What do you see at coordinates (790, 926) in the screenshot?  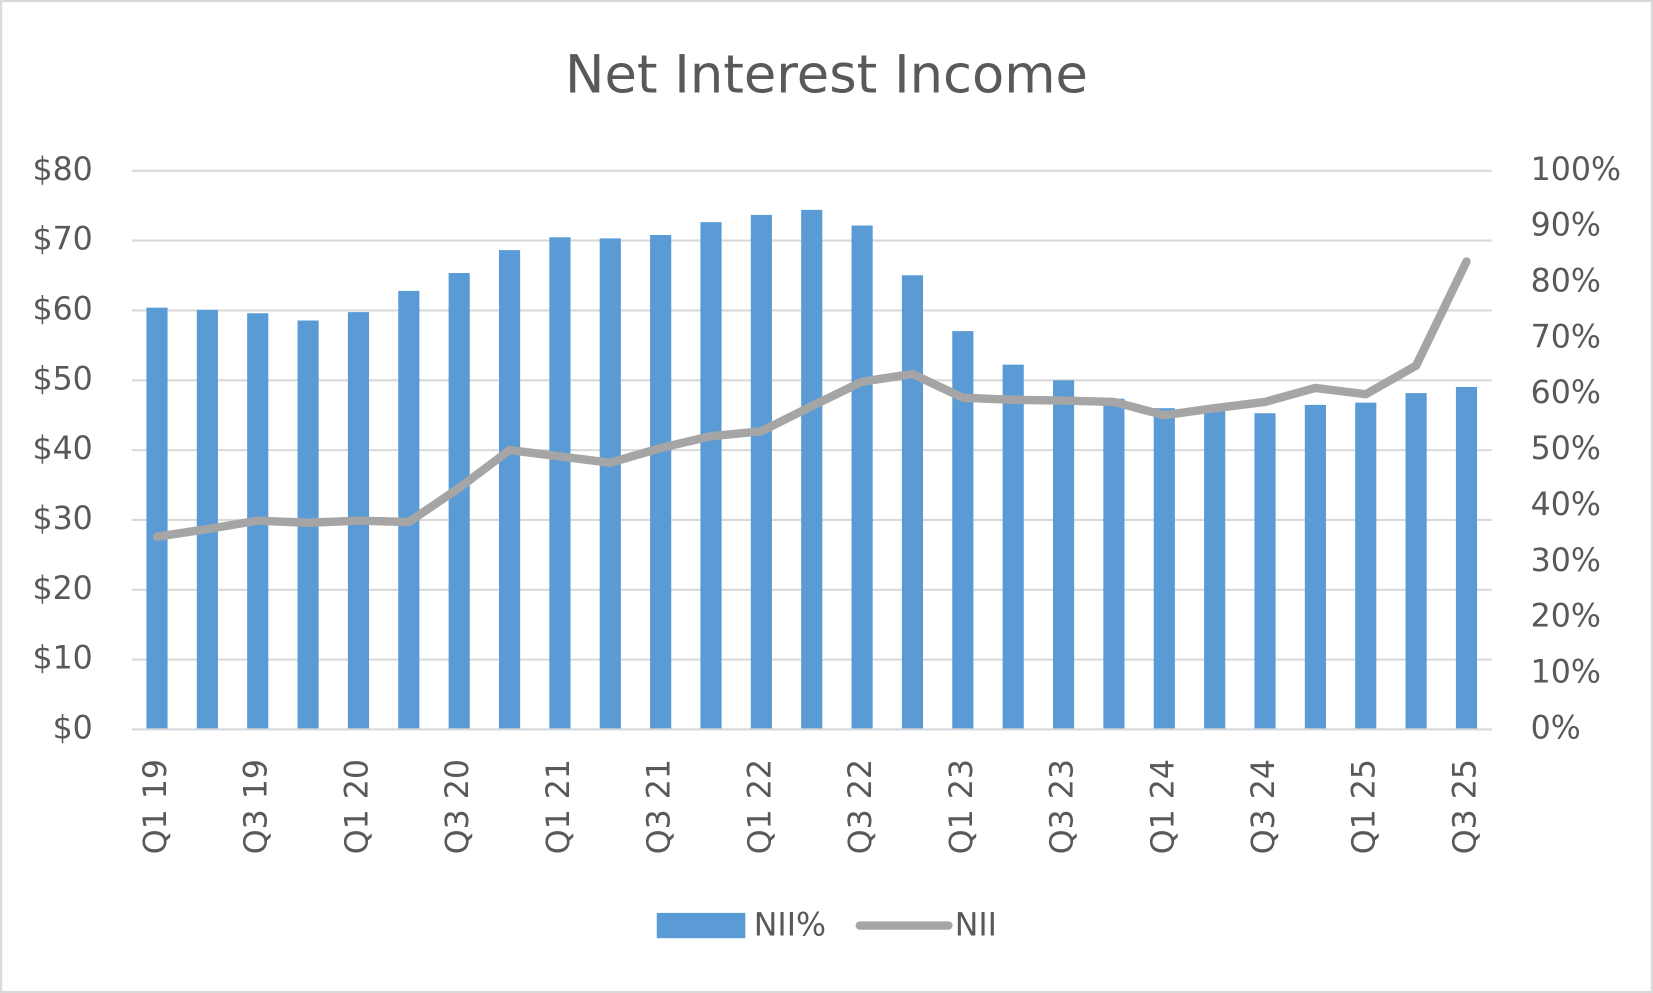 I see `legend-label: NII%` at bounding box center [790, 926].